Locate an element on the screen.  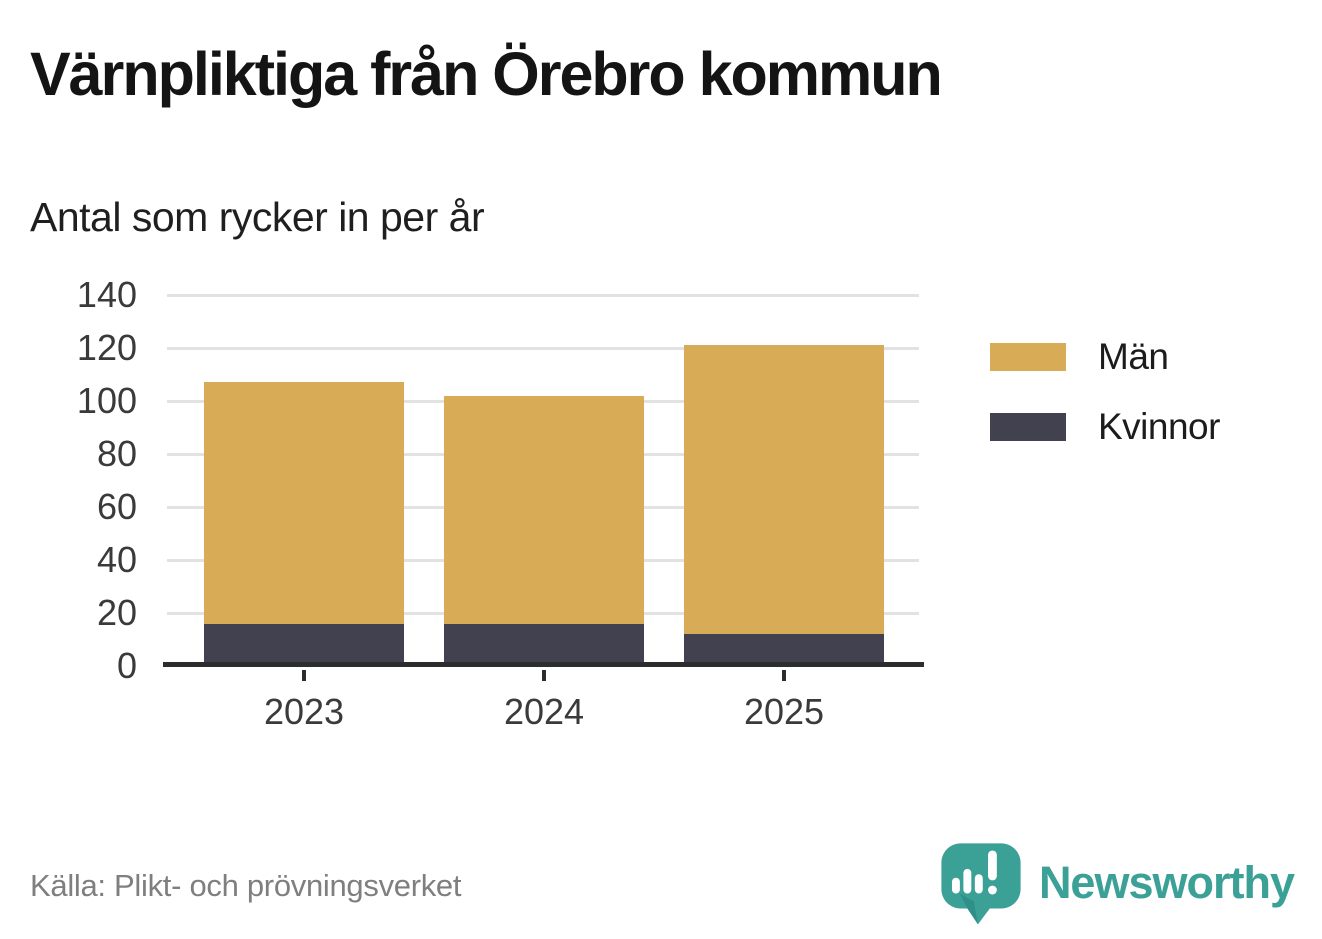
y-axis-tick-label: 20 is located at coordinates (116, 612).